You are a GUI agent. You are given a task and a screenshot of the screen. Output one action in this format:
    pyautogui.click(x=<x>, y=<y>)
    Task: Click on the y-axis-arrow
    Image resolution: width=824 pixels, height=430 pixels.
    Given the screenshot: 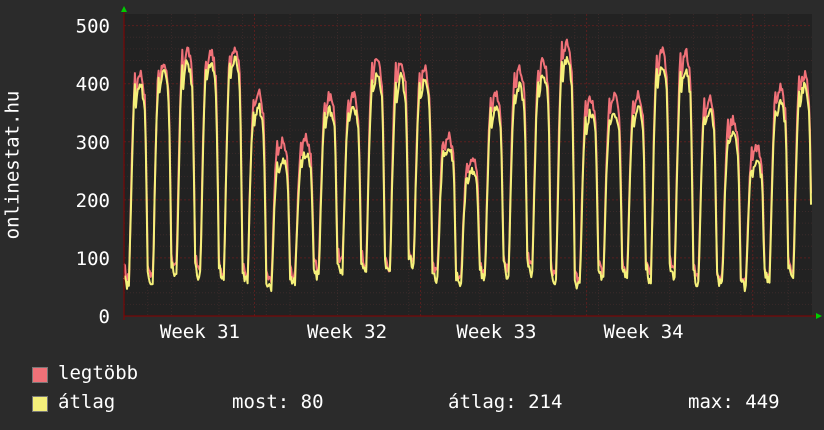 What is the action you would take?
    pyautogui.click(x=124, y=9)
    